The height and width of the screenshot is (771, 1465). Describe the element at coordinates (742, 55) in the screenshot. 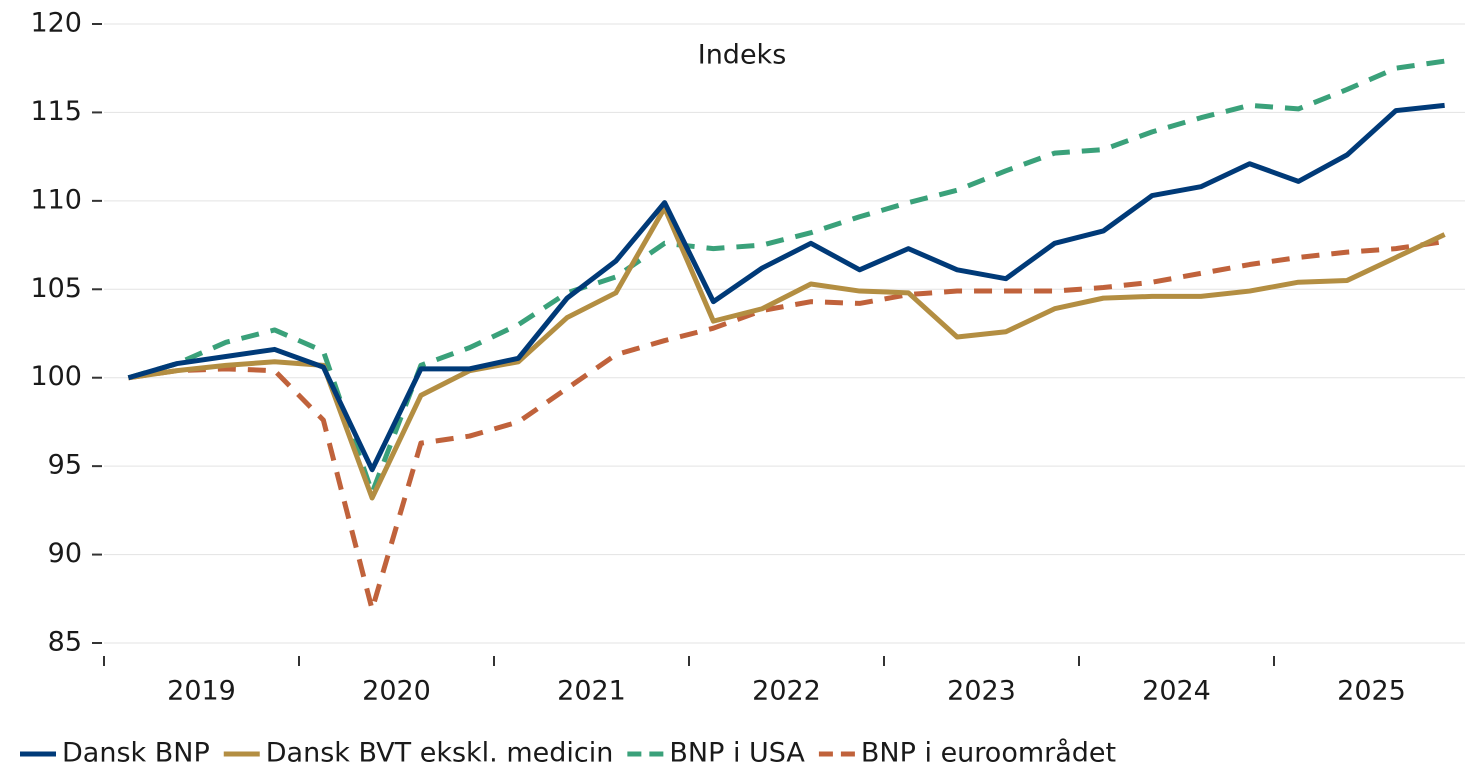

I see `chart-title: Indeks` at that location.